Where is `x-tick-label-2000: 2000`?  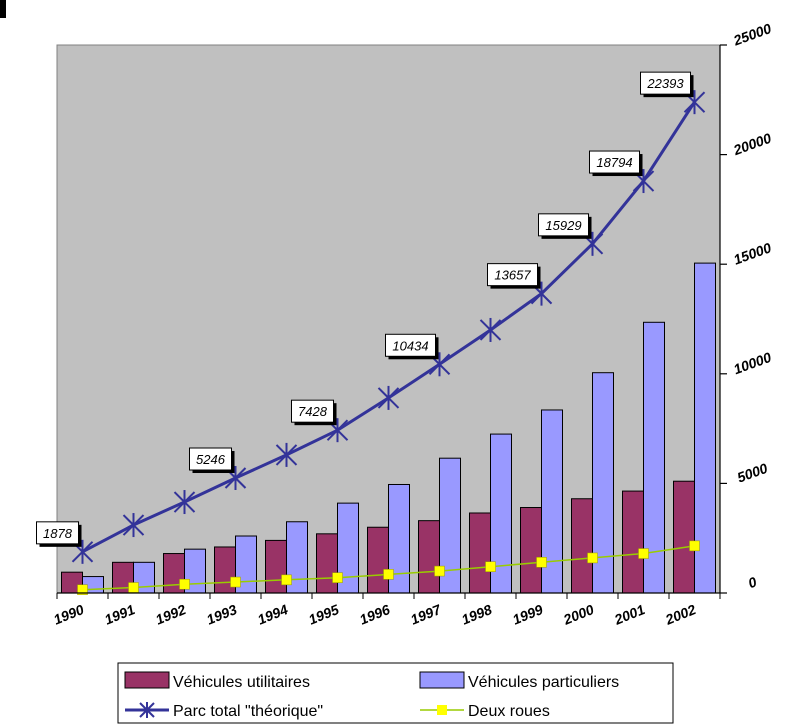
x-tick-label-2000: 2000 is located at coordinates (578, 614).